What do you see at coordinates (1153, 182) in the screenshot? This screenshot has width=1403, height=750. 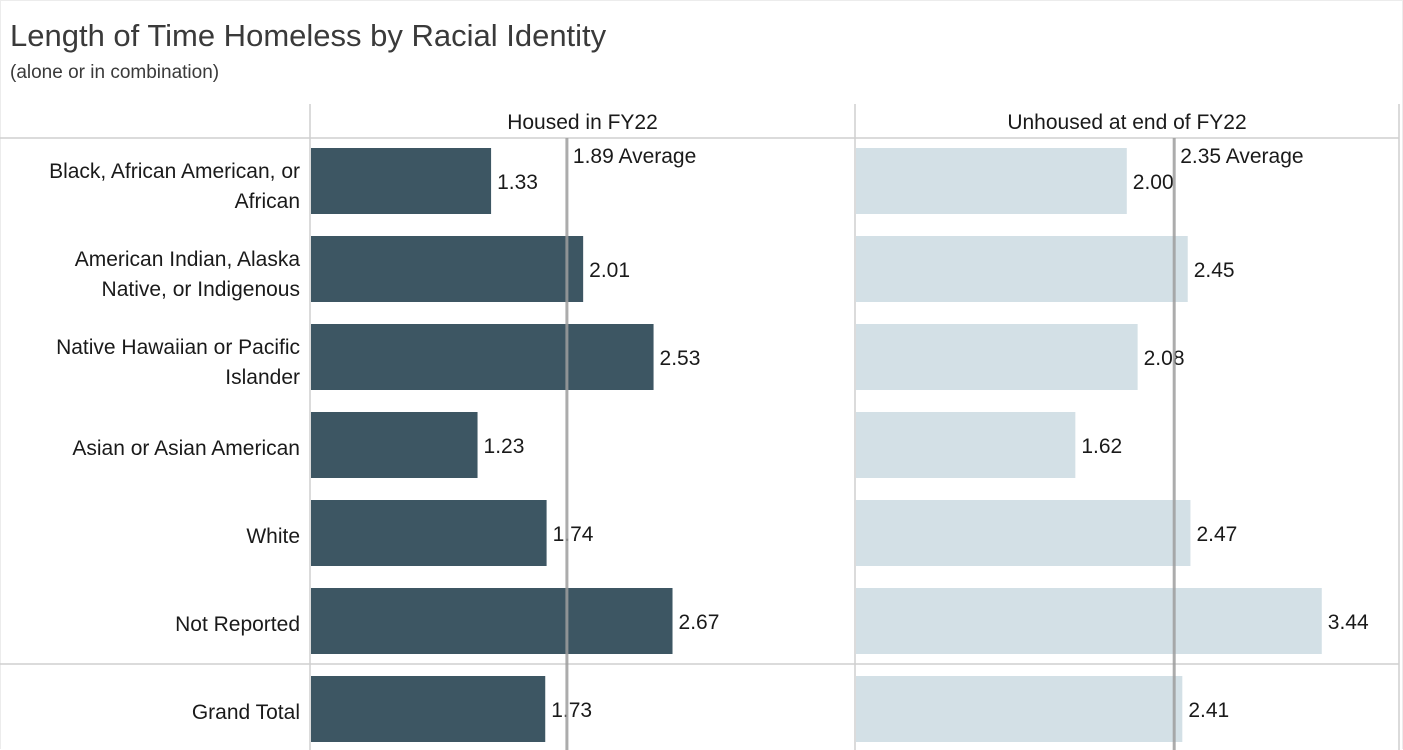 I see `data-label: 2.00` at bounding box center [1153, 182].